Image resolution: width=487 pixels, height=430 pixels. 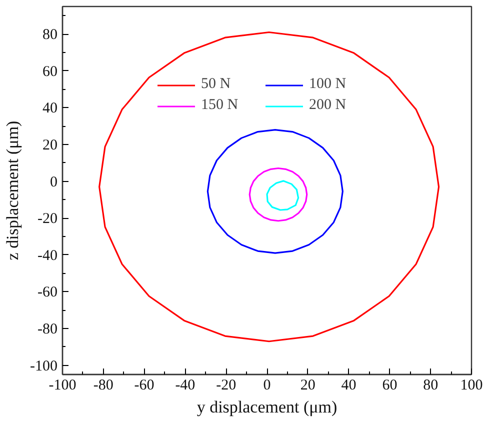 I want to click on x-tick-label: 100, so click(x=471, y=386).